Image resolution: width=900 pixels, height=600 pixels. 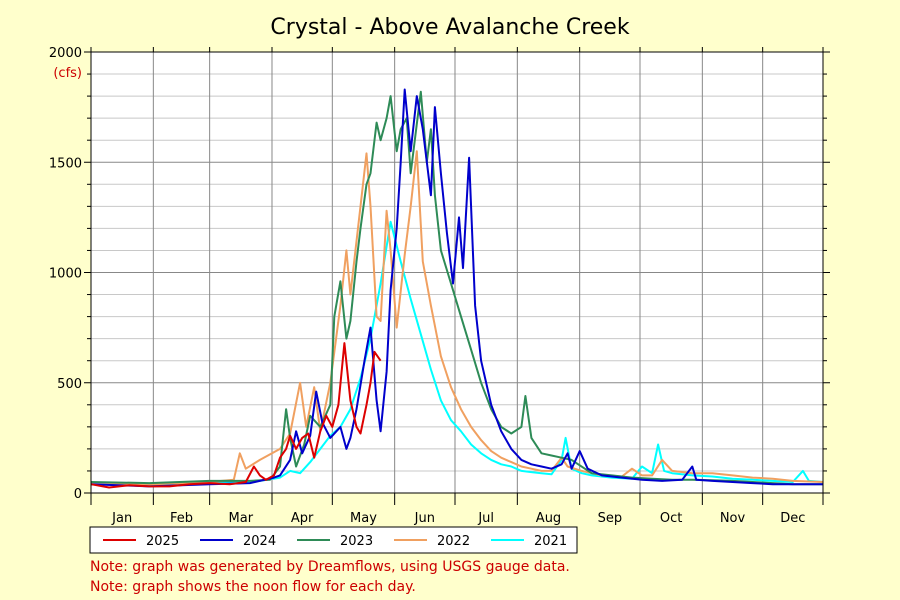 What do you see at coordinates (453, 541) in the screenshot?
I see `legend-label-2022: 2022` at bounding box center [453, 541].